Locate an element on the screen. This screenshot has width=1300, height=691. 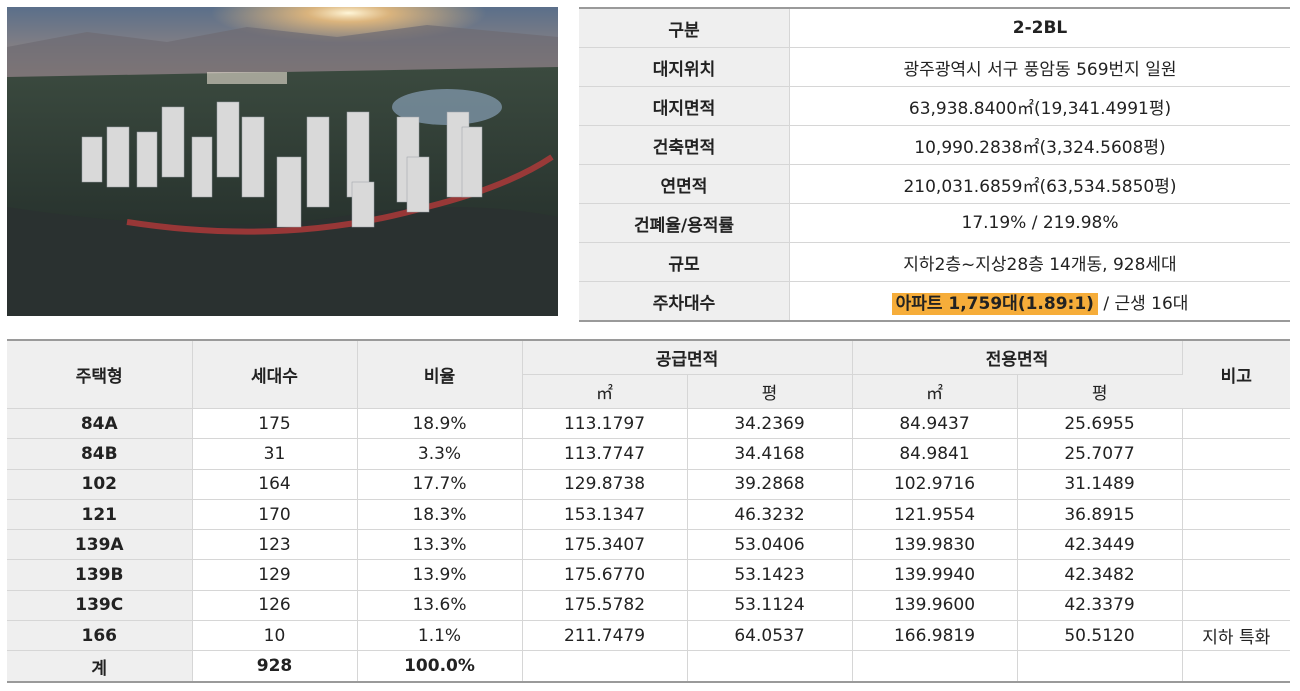
cell-households: 10 is located at coordinates (275, 636).